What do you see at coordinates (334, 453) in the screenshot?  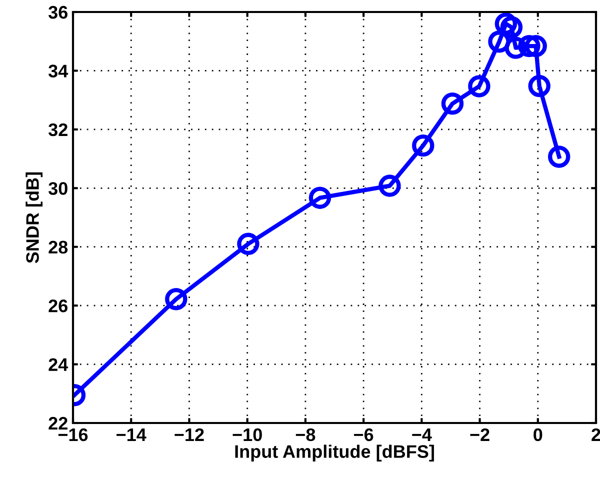 I see `x-axis-title: Input Amplitude [dBFS]` at bounding box center [334, 453].